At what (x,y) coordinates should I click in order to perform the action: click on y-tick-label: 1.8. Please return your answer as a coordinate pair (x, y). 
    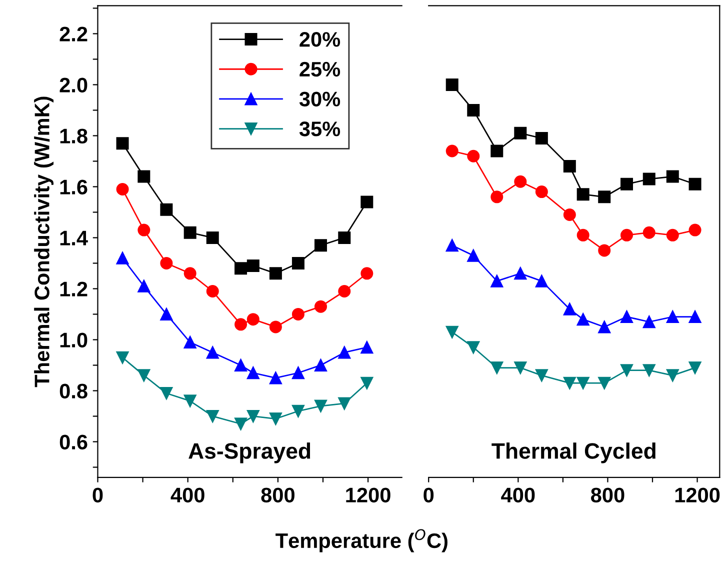
    Looking at the image, I should click on (74, 136).